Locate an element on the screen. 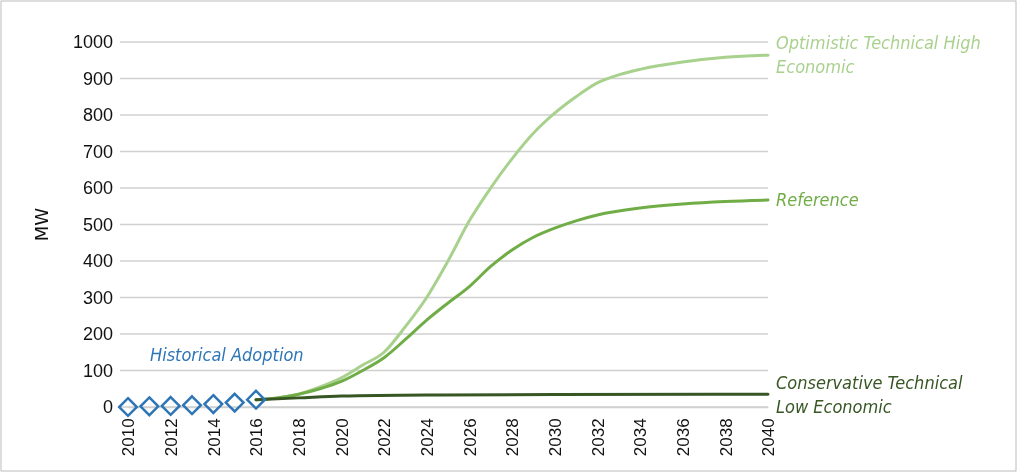 The width and height of the screenshot is (1017, 472). y-tick-label: 900 is located at coordinates (97, 78).